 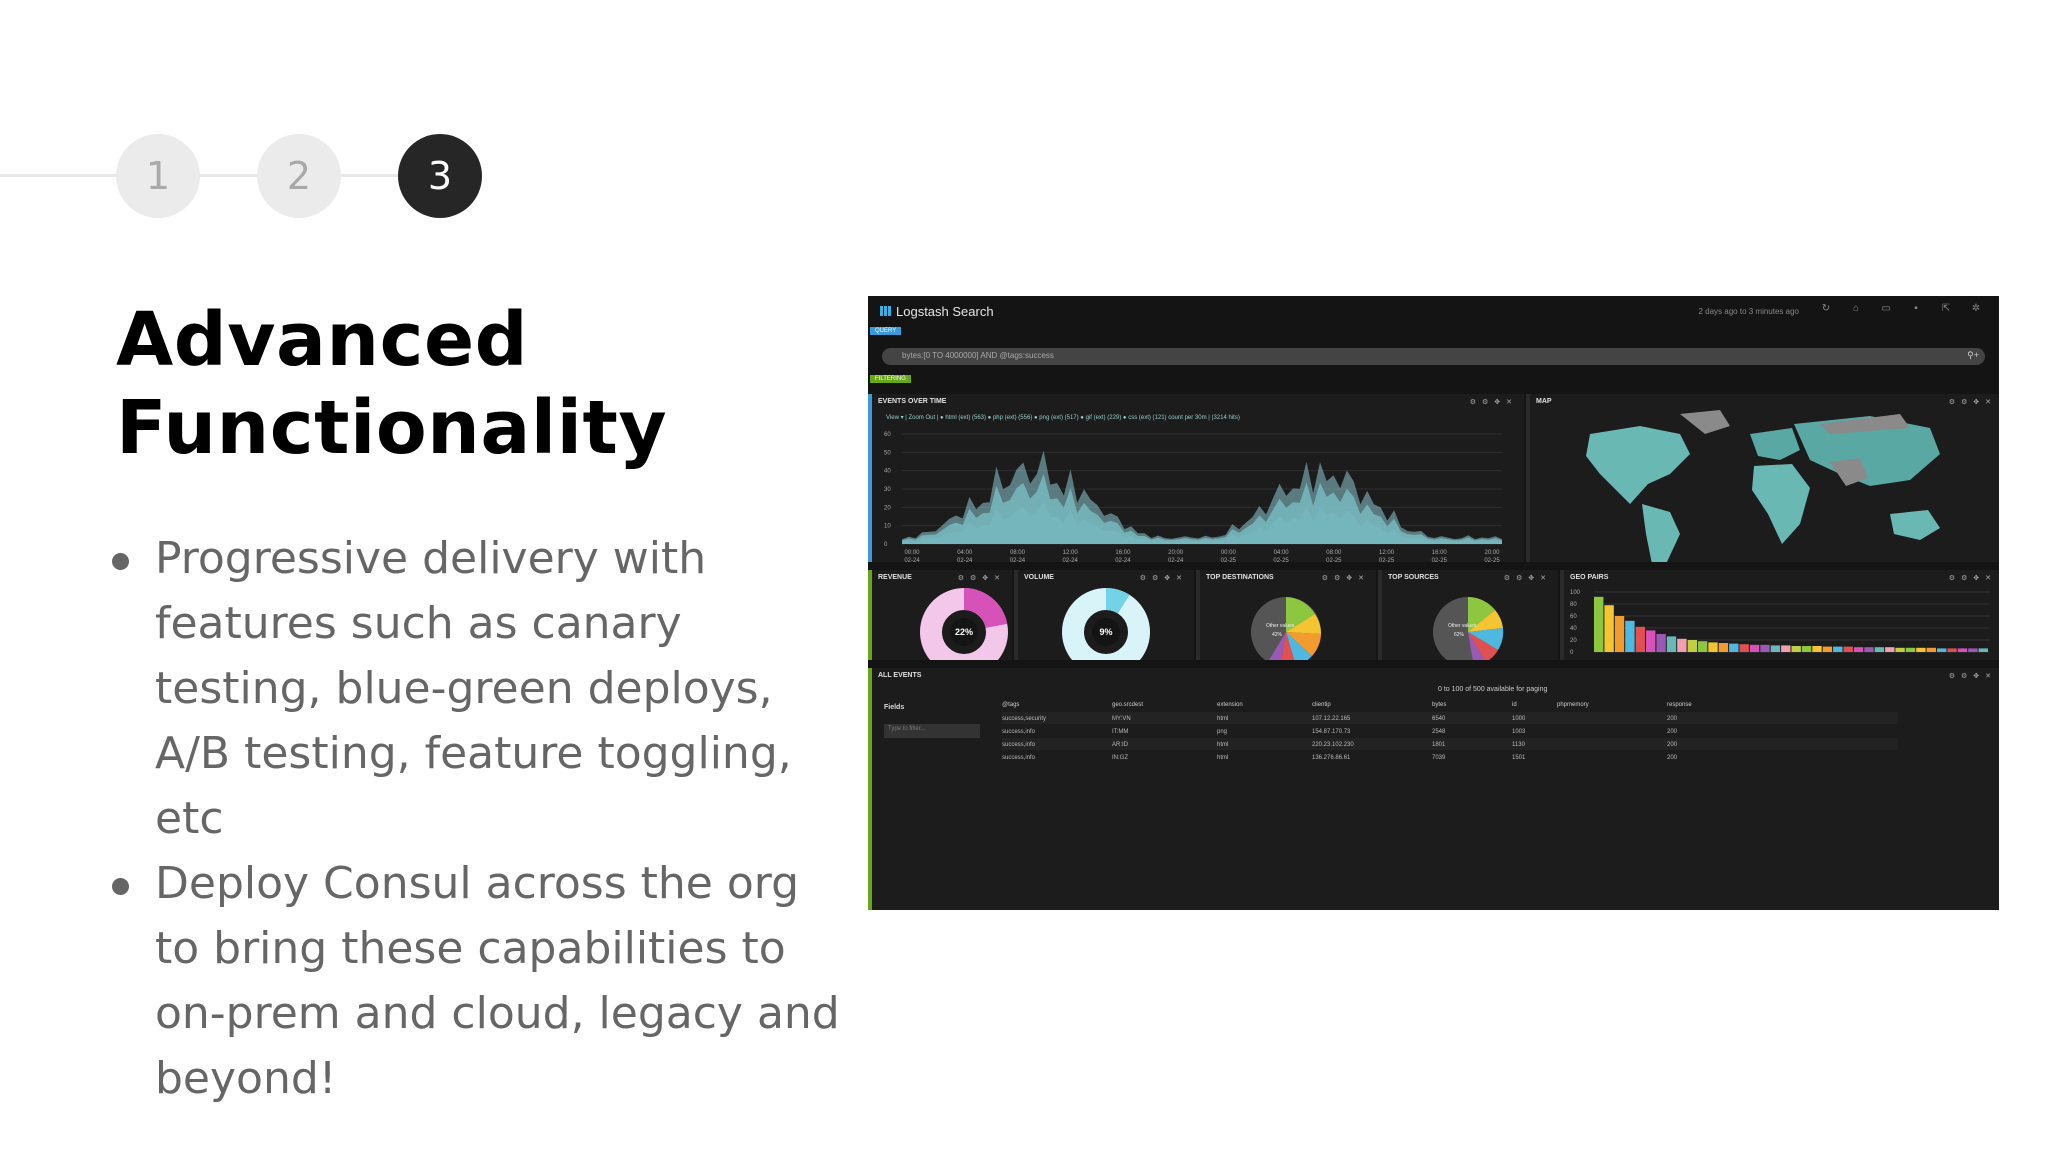 I want to click on slide-title: Advanced Functionality, so click(x=391, y=384).